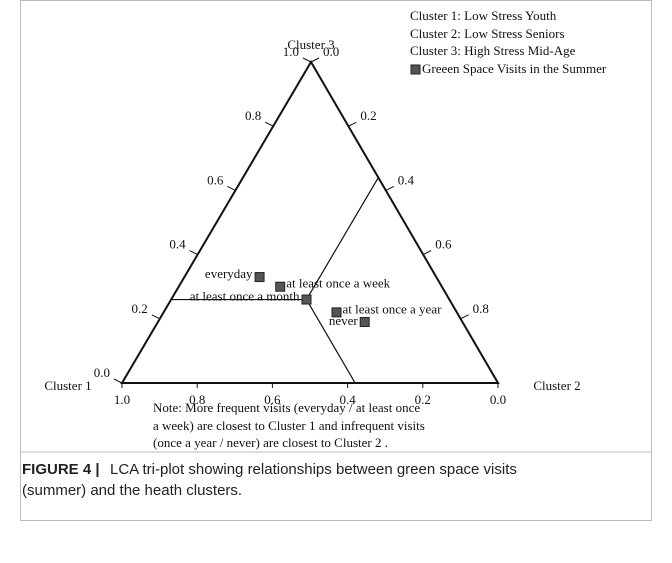  I want to click on point-label: at least once a week, so click(338, 283).